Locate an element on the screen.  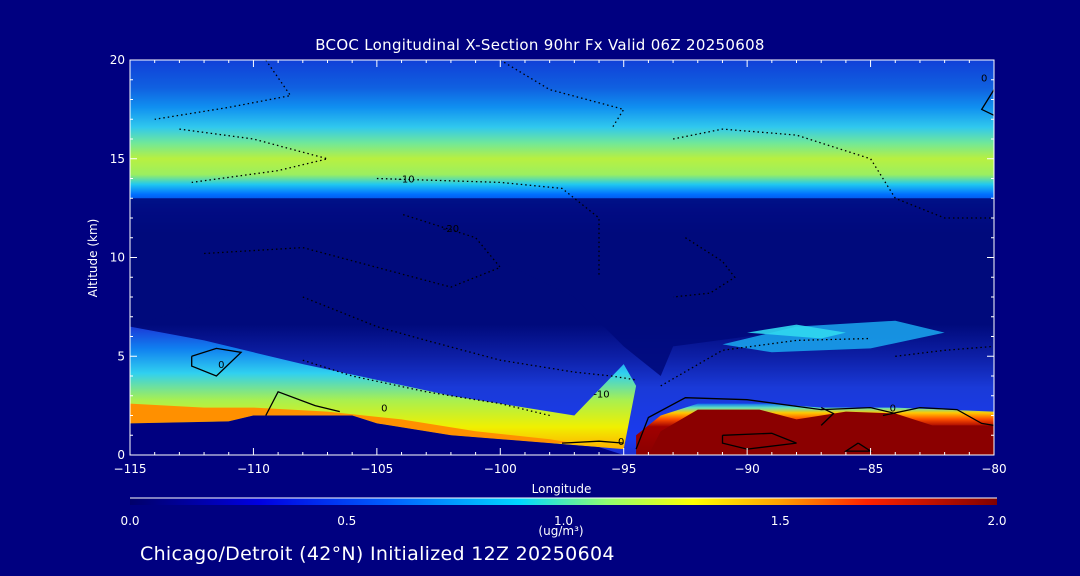
y-tick-label: 20 is located at coordinates (117, 60).